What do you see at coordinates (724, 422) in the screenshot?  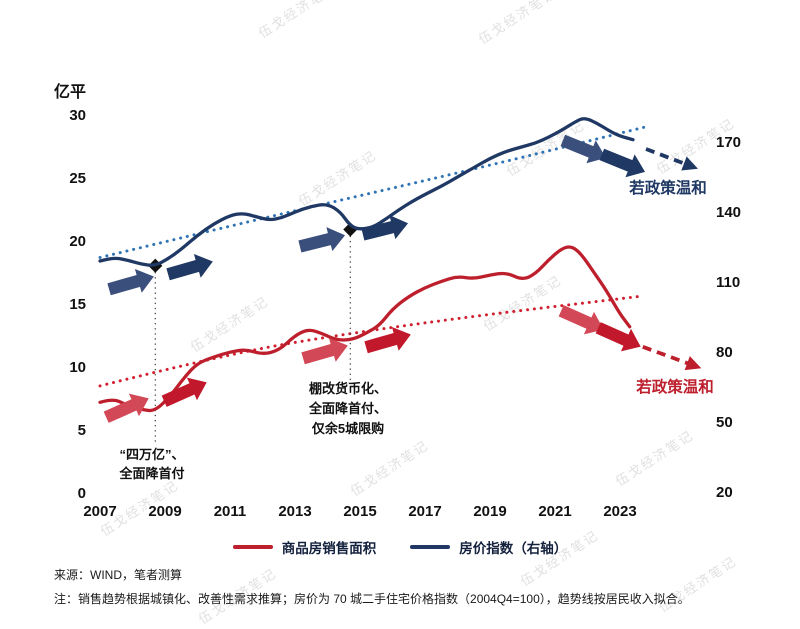 I see `right-axis-tick-label: 50` at bounding box center [724, 422].